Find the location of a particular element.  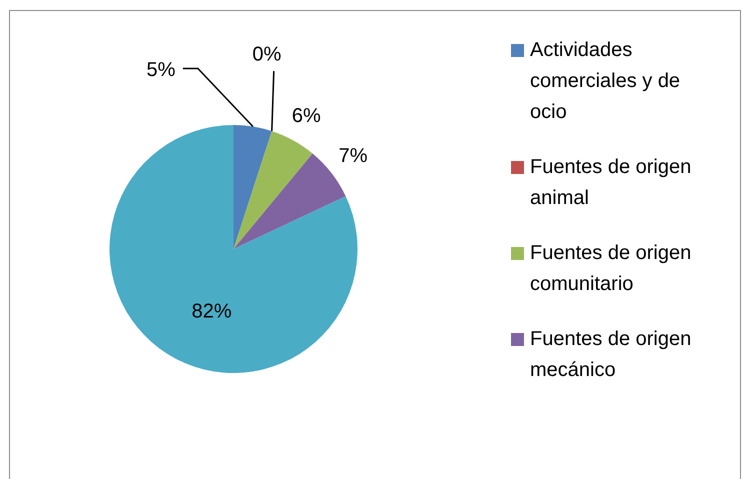

legend-label: Fuentes de origen comunitario is located at coordinates (611, 269).